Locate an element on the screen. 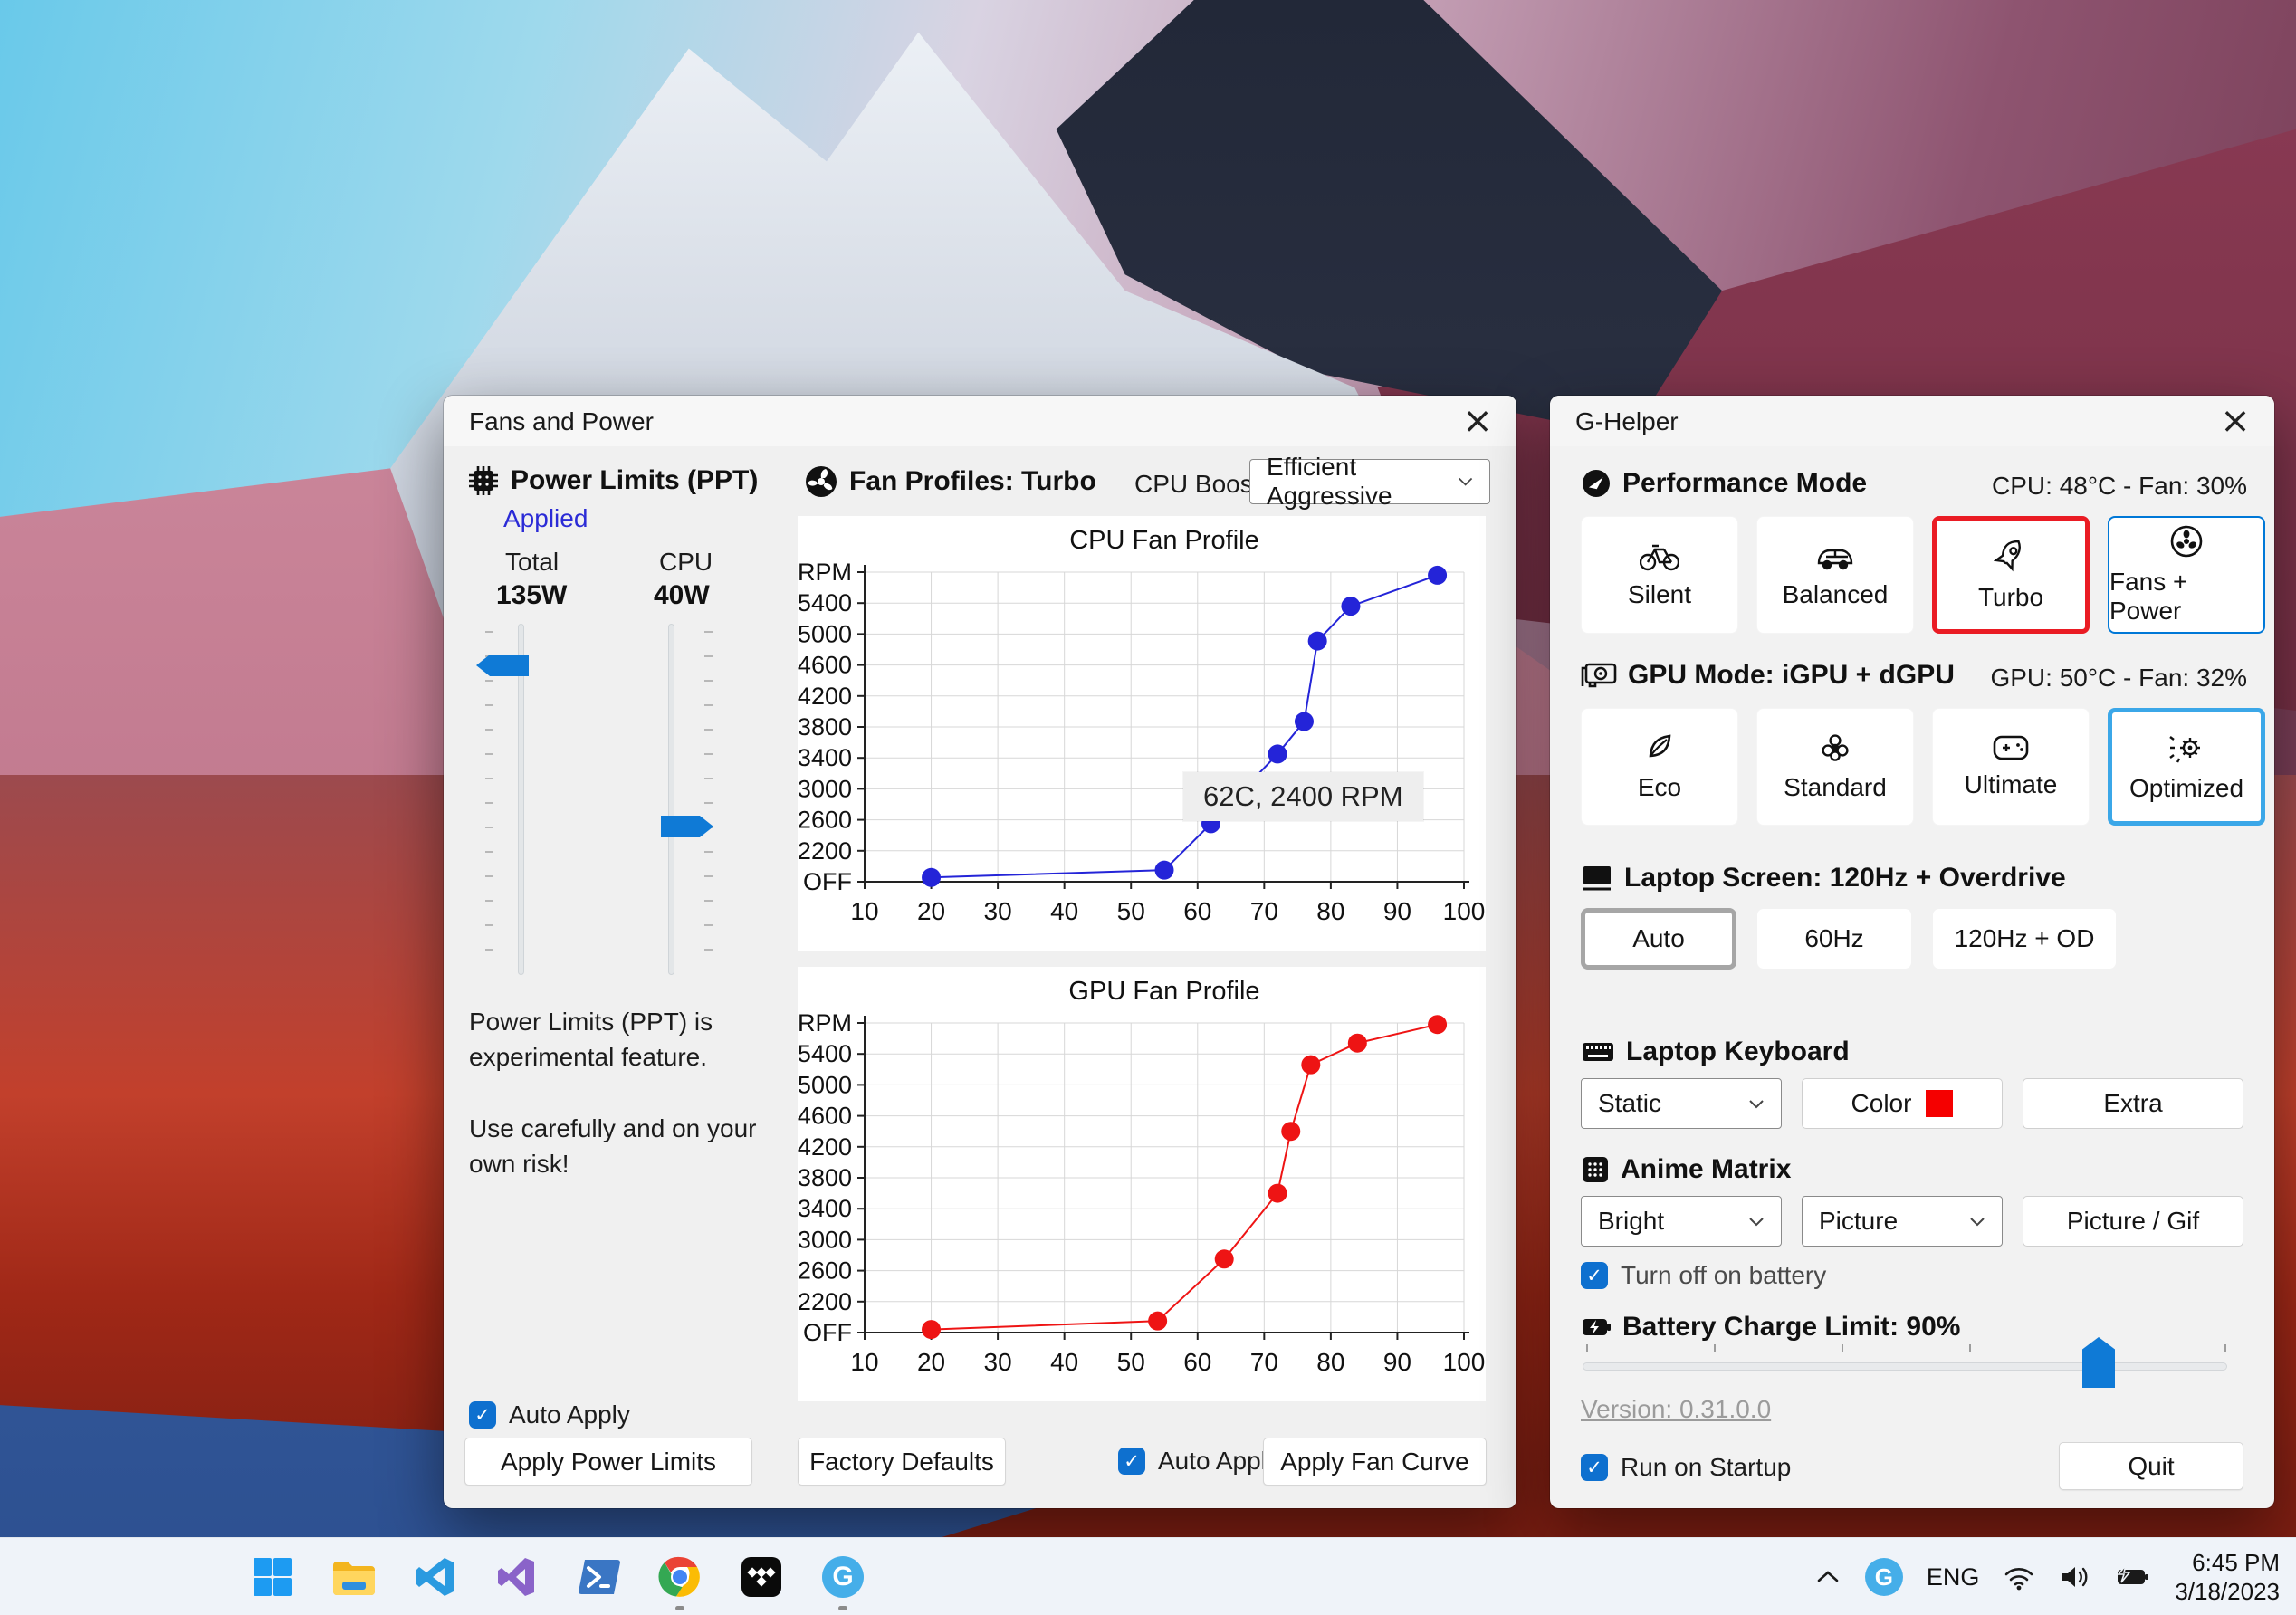 The image size is (2296, 1615). matrix-brightness-select: Bright is located at coordinates (1682, 1221).